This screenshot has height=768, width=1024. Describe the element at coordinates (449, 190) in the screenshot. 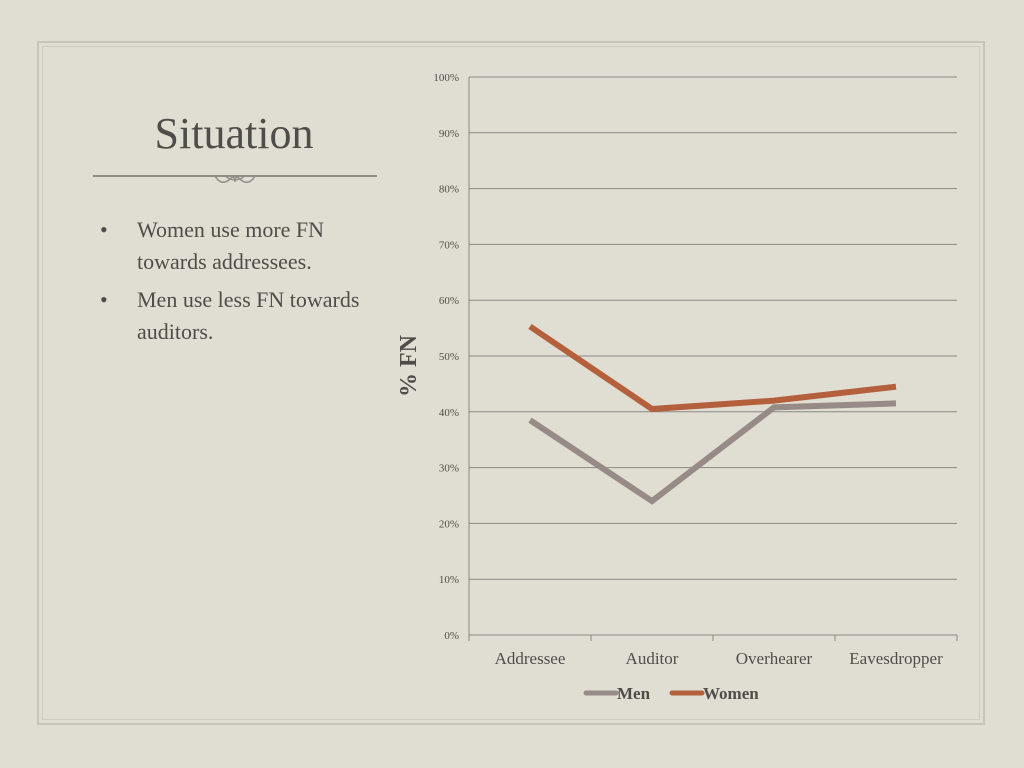

I see `y-tick-label: 80%` at that location.